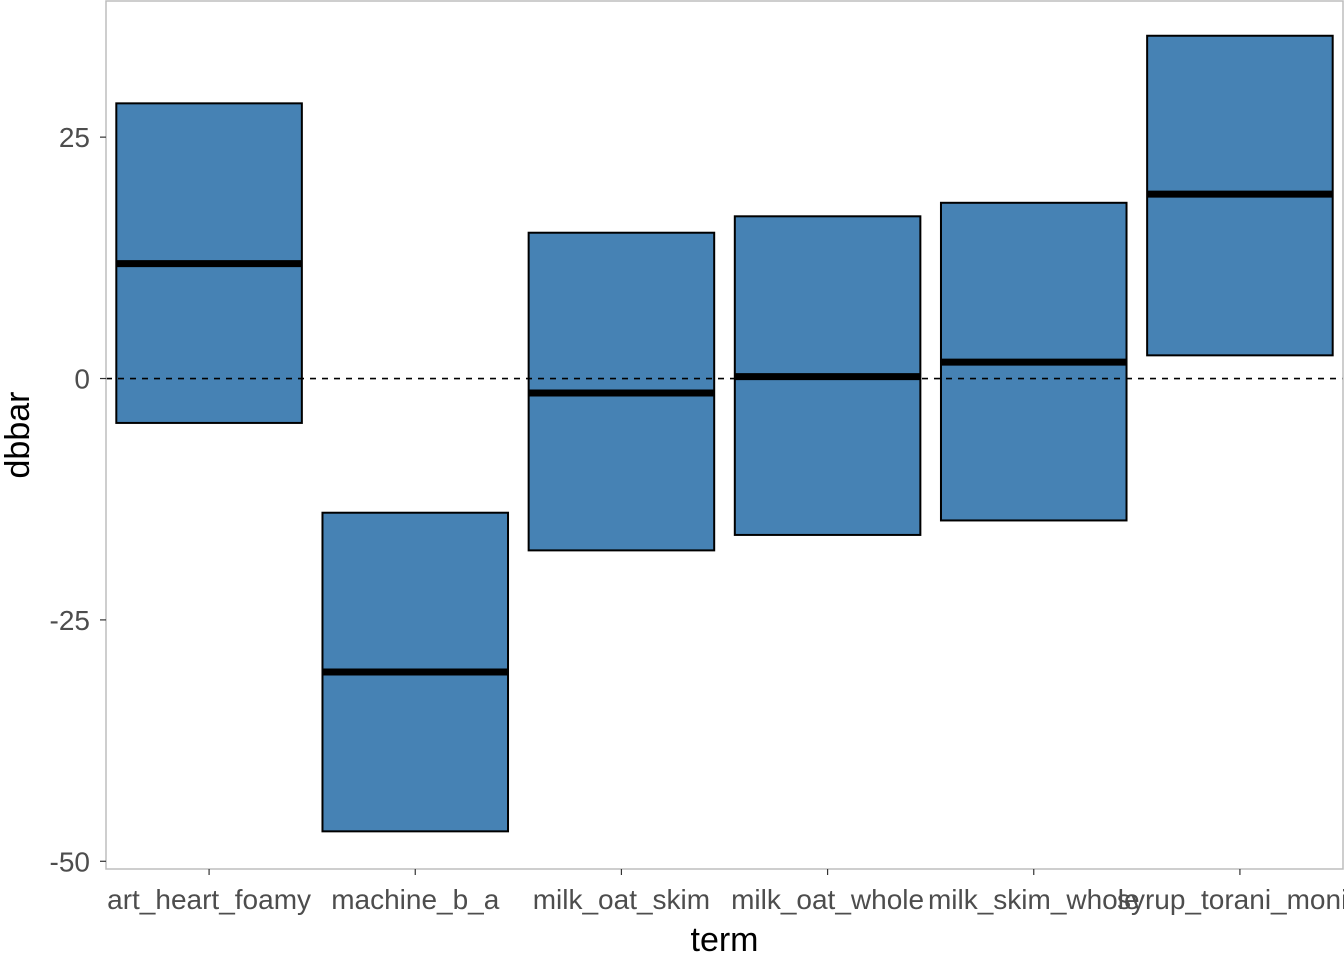 The height and width of the screenshot is (960, 1344). Describe the element at coordinates (70, 620) in the screenshot. I see `y-tick-label: -25` at that location.